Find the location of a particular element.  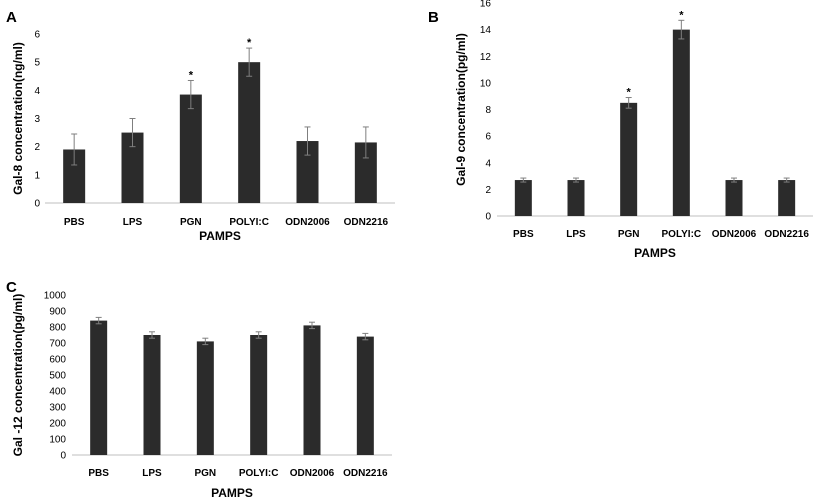

y-tick-label: 8 is located at coordinates (488, 110).